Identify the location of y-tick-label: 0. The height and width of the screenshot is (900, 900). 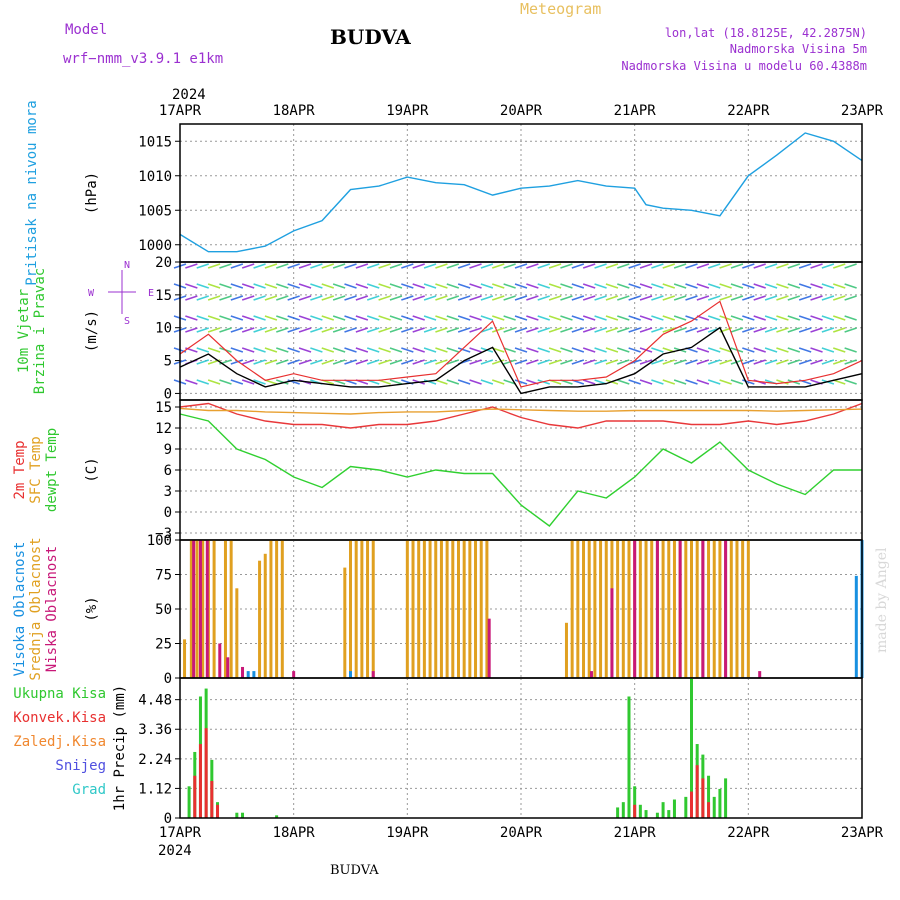
(168, 513).